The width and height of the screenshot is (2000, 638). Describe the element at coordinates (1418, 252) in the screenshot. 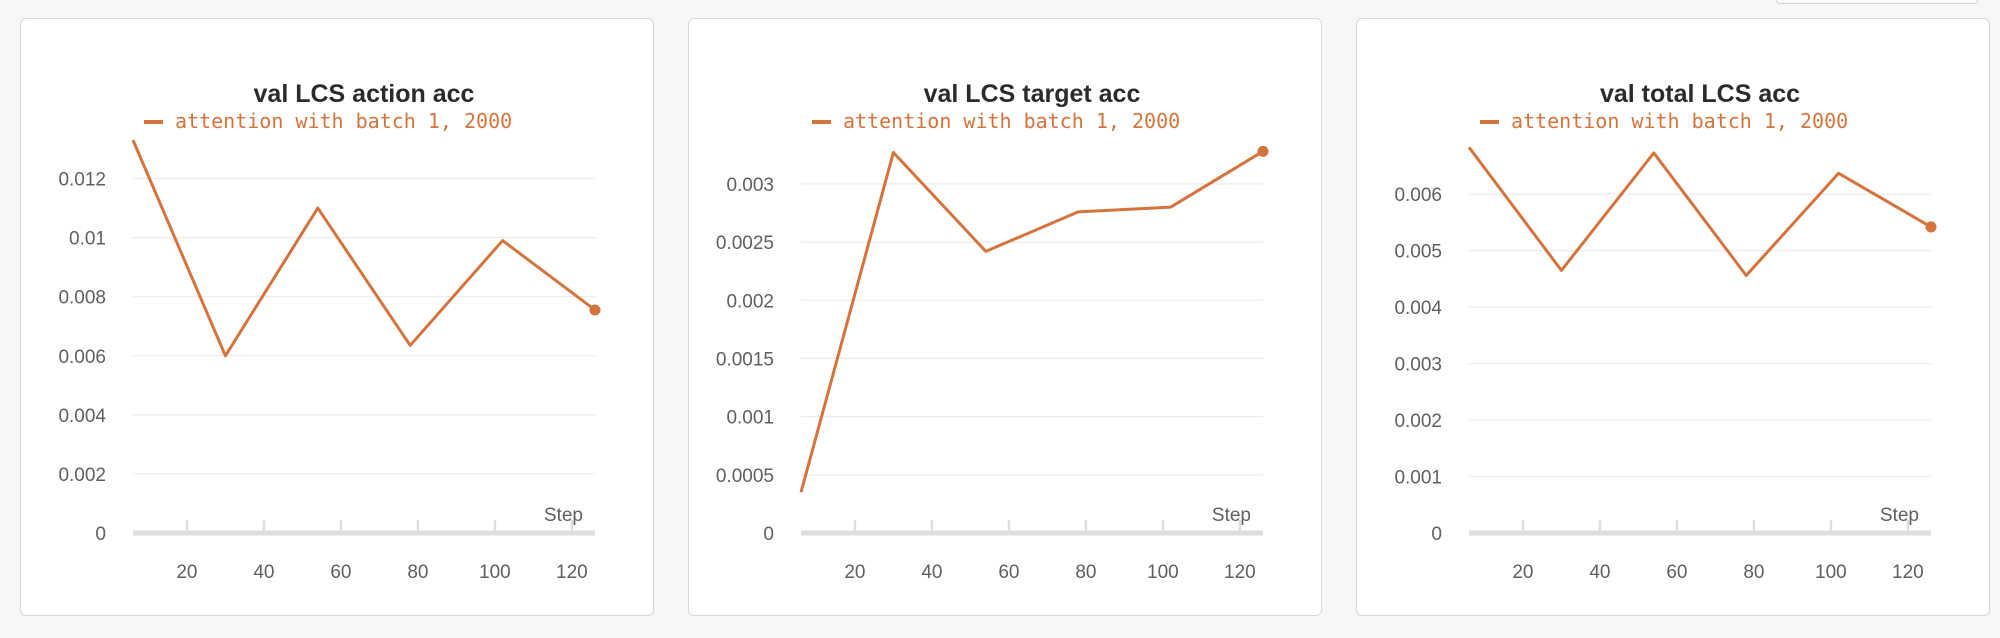

I see `y-tick-label: 0.005` at that location.